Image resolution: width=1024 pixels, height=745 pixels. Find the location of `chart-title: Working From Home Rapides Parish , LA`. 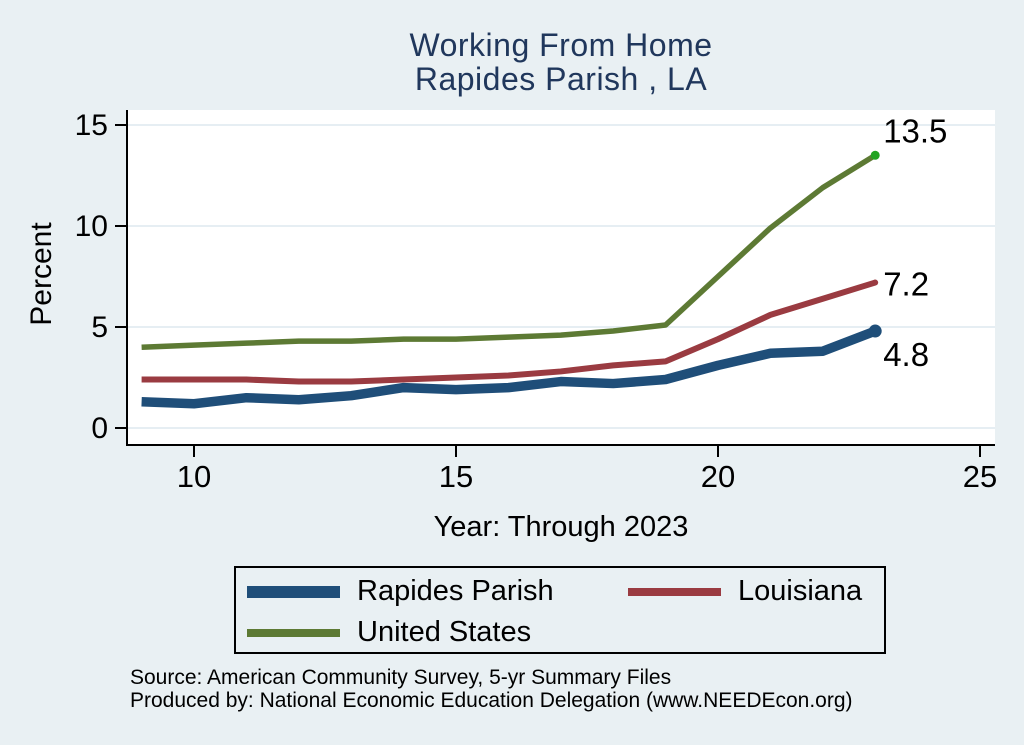

chart-title: Working From Home Rapides Parish , LA is located at coordinates (561, 62).